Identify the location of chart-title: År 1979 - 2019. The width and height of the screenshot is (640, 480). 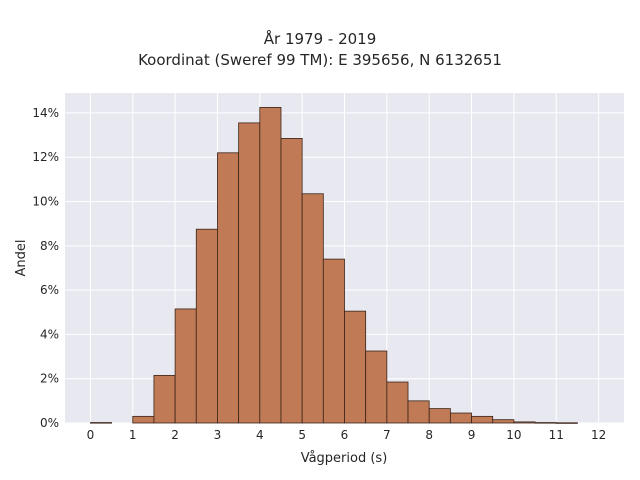
(320, 39).